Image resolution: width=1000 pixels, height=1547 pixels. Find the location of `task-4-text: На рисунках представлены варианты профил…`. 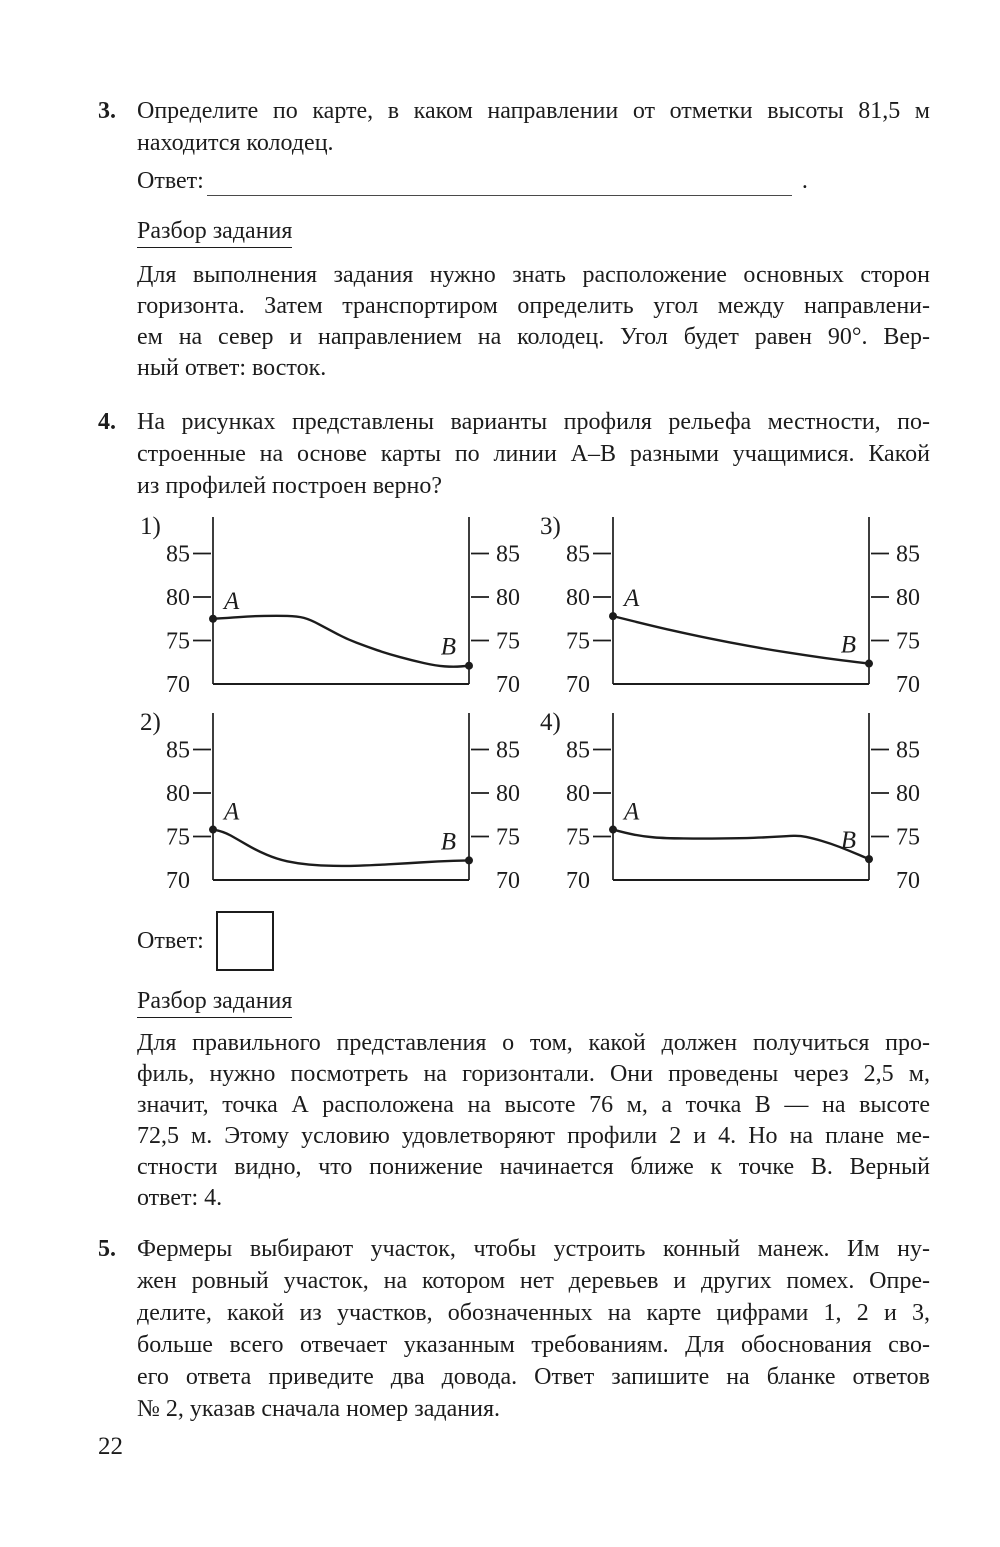

task-4-text: На рисунках представлены варианты профил… is located at coordinates (533, 454).